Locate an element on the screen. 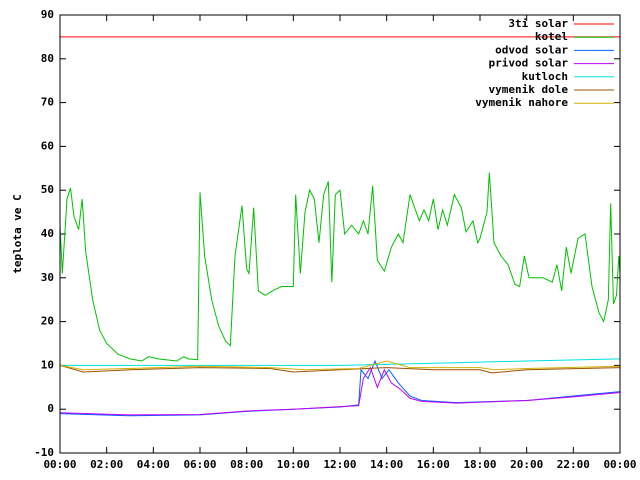 The width and height of the screenshot is (640, 480). y-tick-label: 50 is located at coordinates (47, 189).